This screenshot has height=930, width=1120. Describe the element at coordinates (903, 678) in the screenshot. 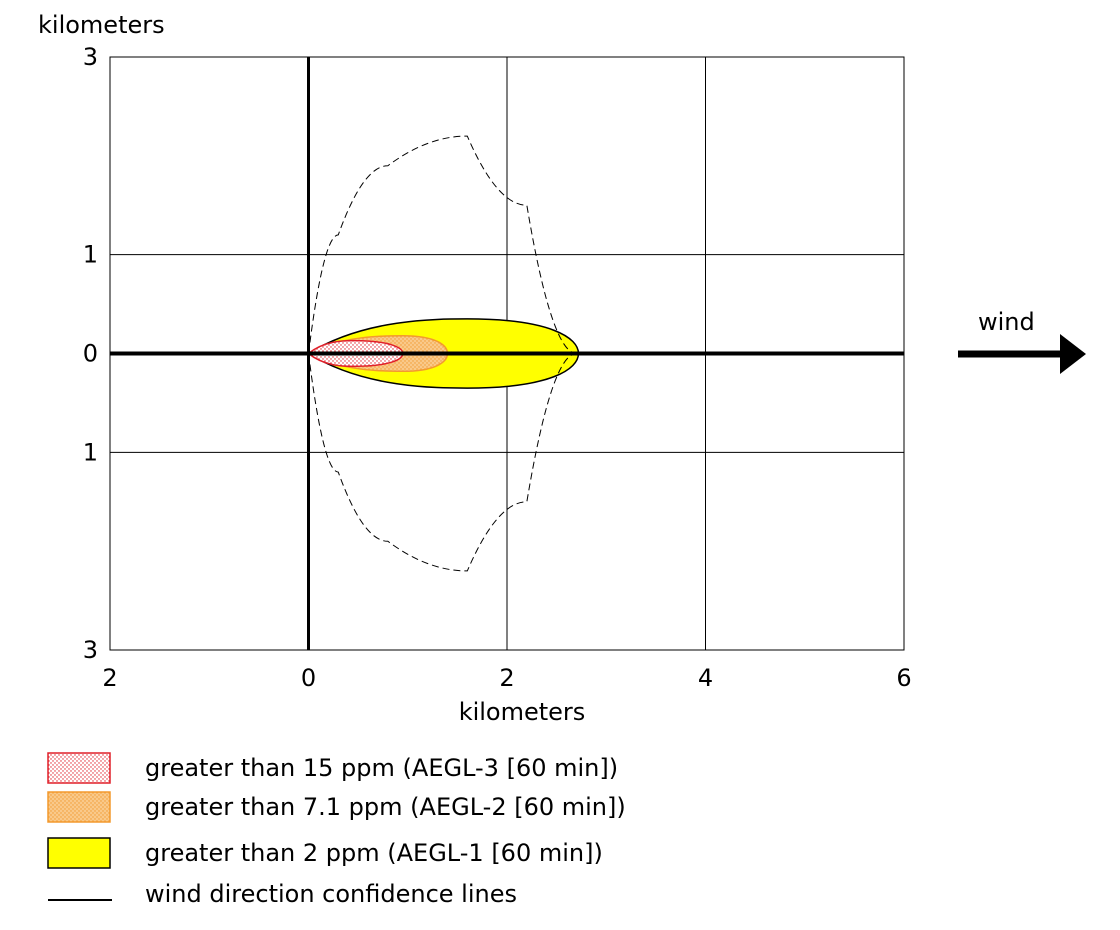

I see `x-tick-label: 6` at that location.